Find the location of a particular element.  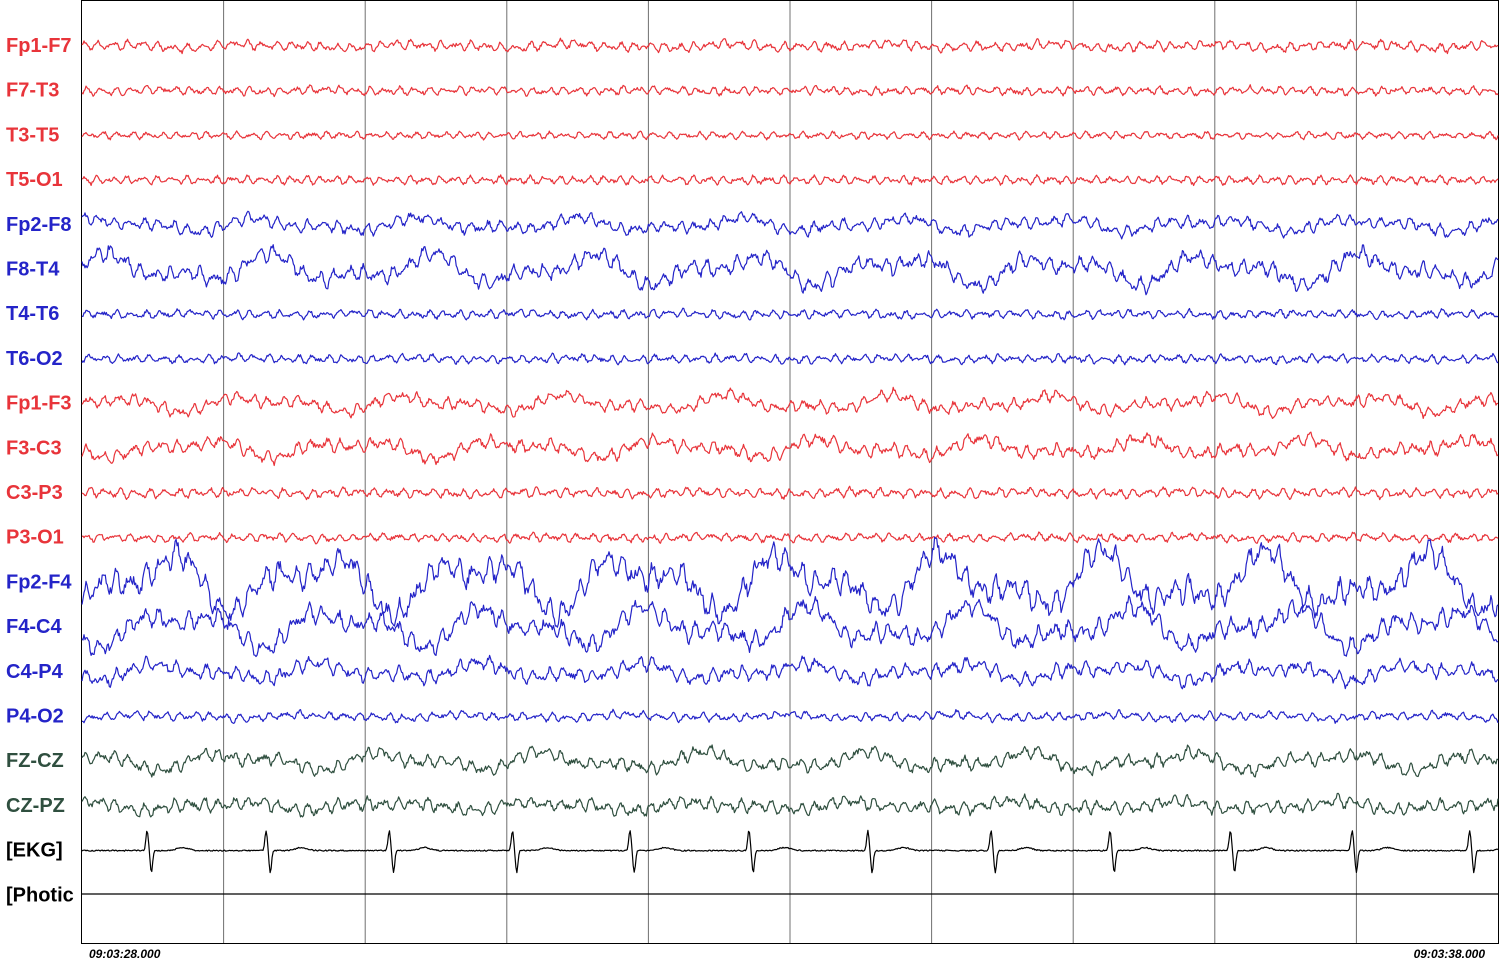

channel-label: F4-C4 is located at coordinates (34, 627).